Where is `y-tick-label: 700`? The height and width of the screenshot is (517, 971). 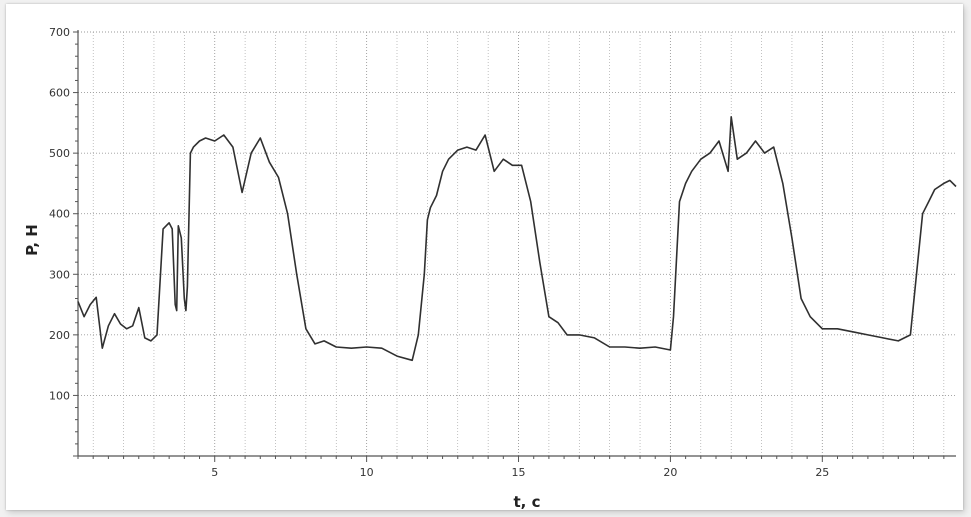 y-tick-label: 700 is located at coordinates (59, 32).